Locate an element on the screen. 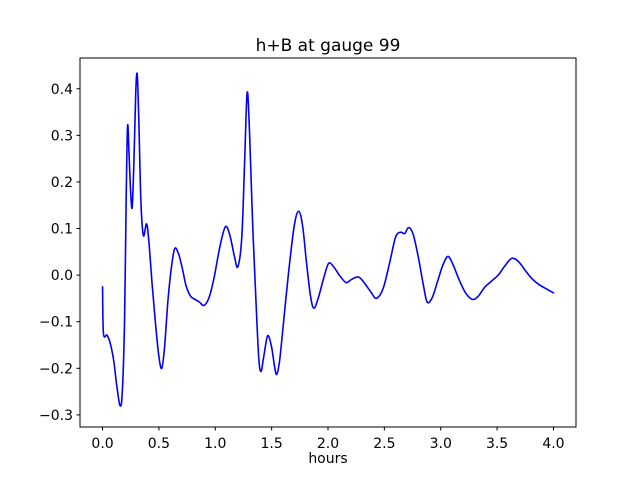  y-tick-label: 0.1 is located at coordinates (62, 230).